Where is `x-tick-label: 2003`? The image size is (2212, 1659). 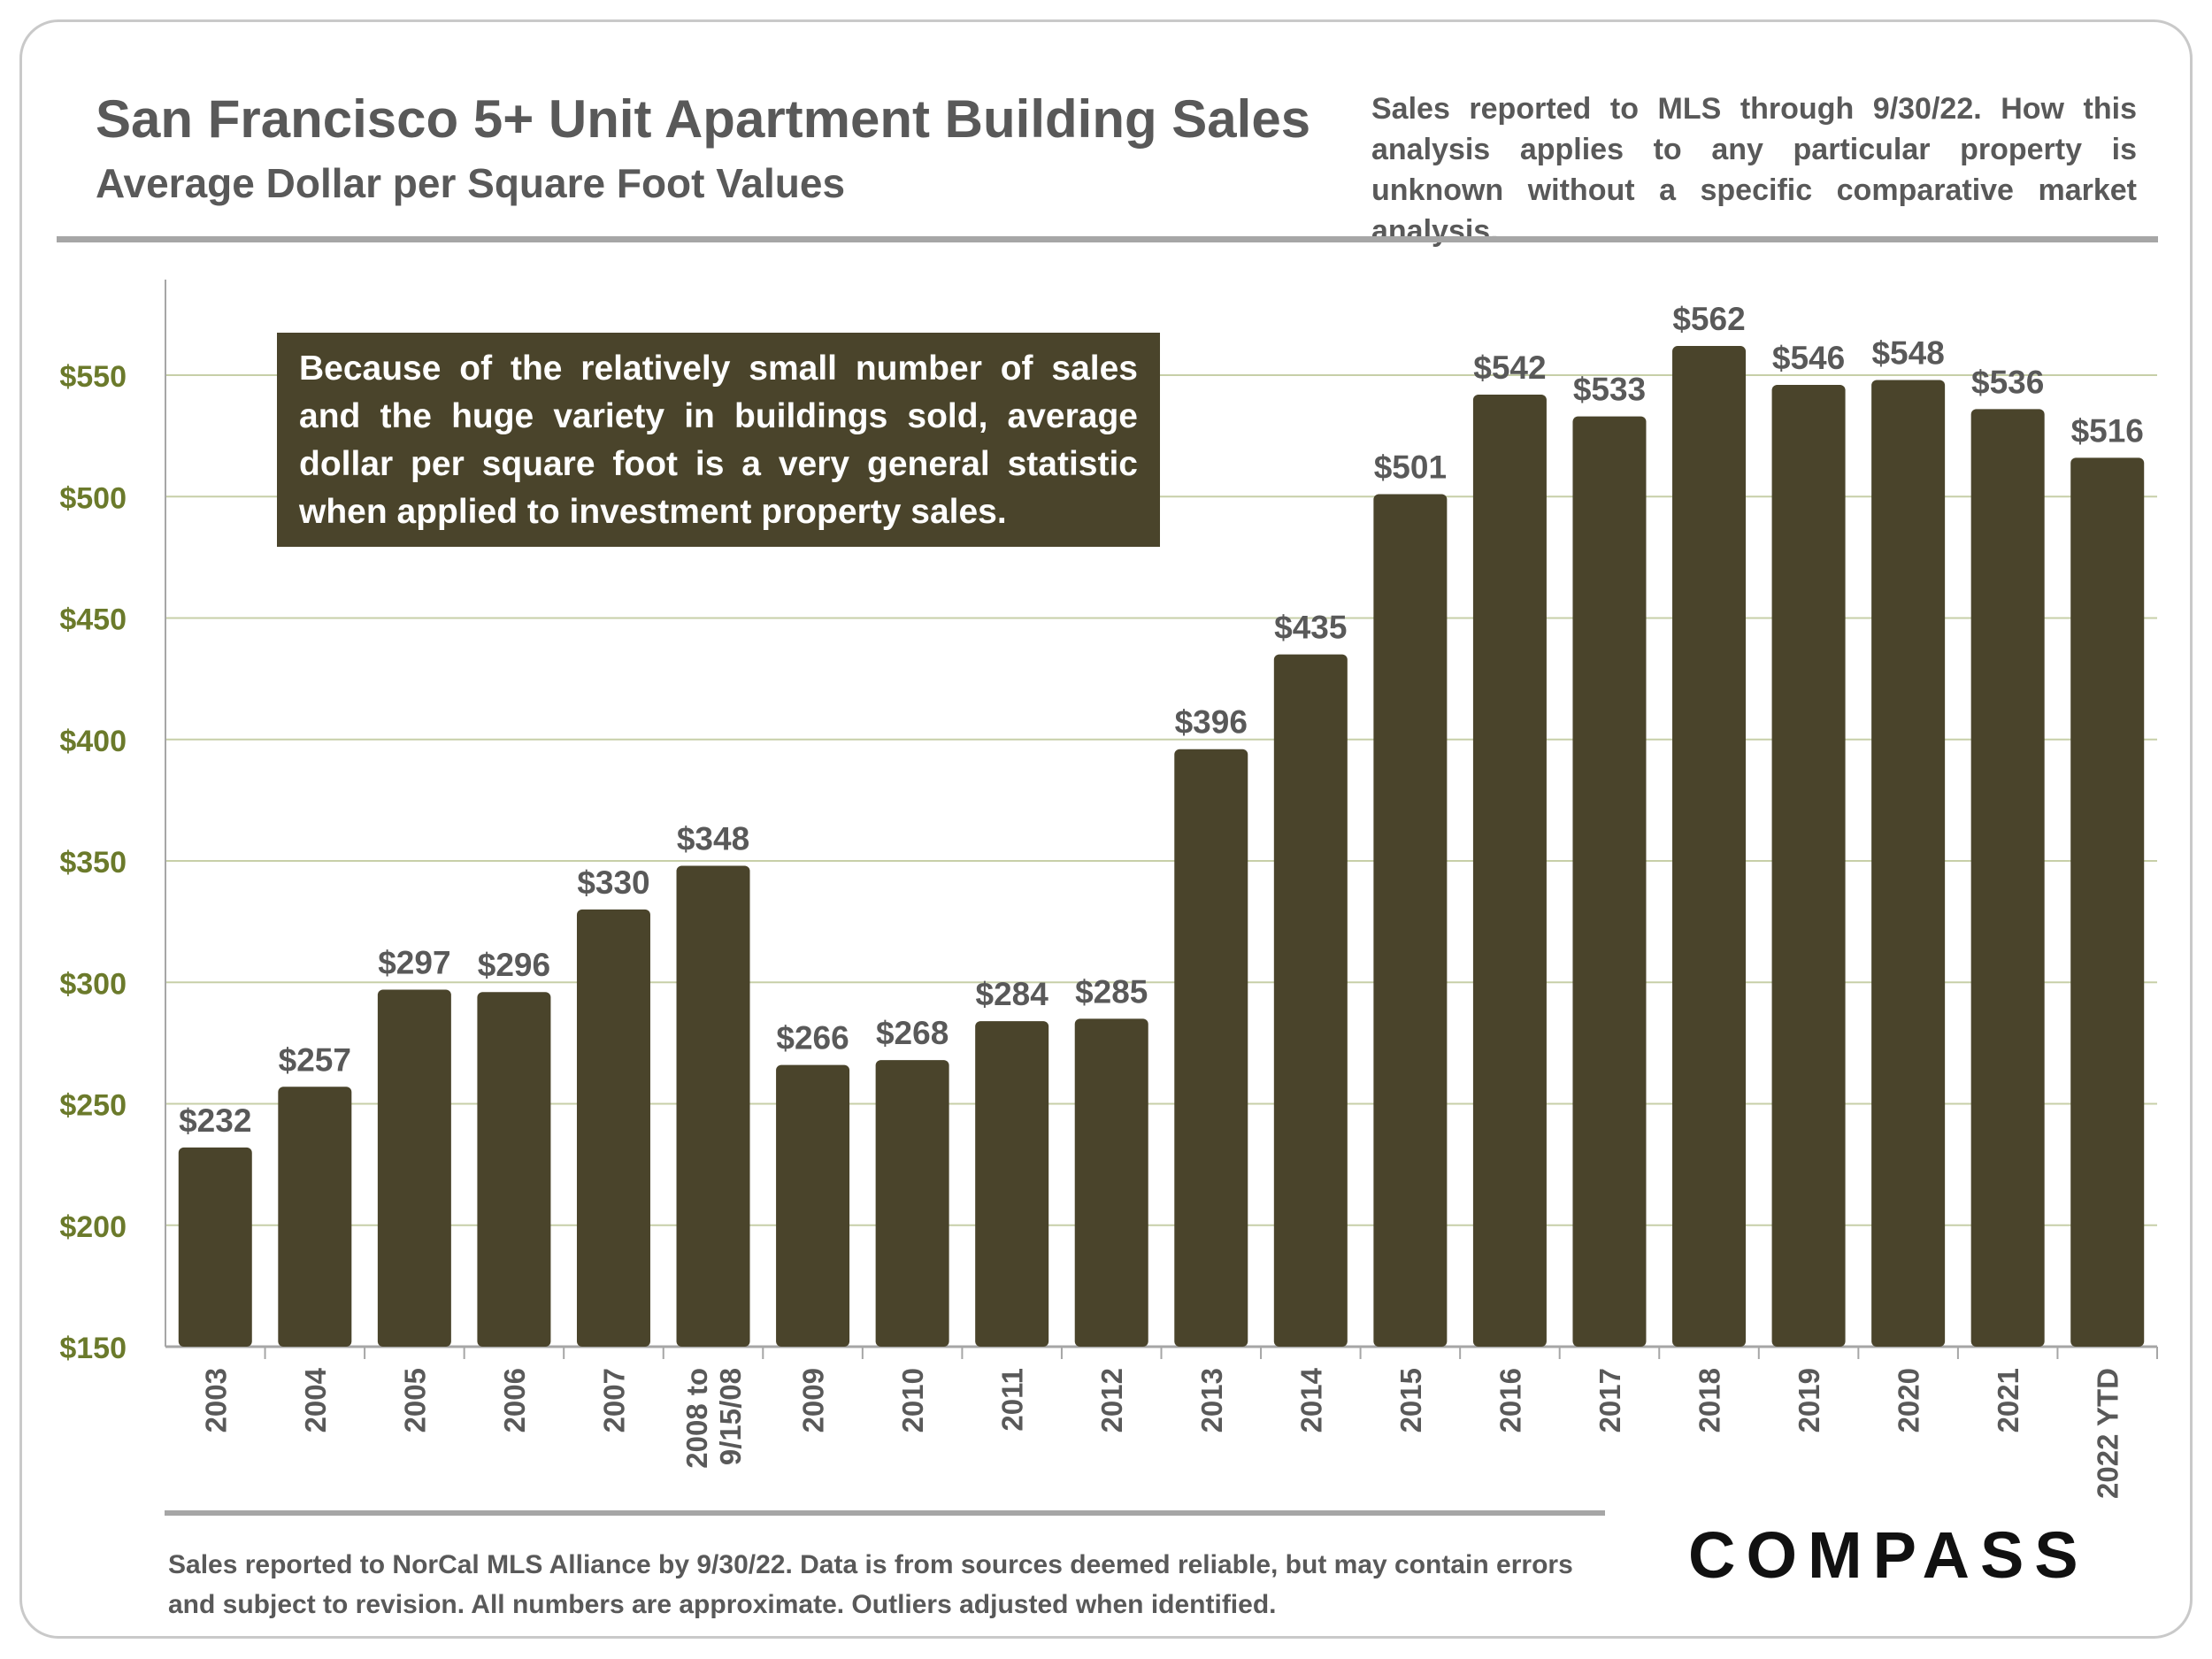
x-tick-label: 2003 is located at coordinates (216, 1400).